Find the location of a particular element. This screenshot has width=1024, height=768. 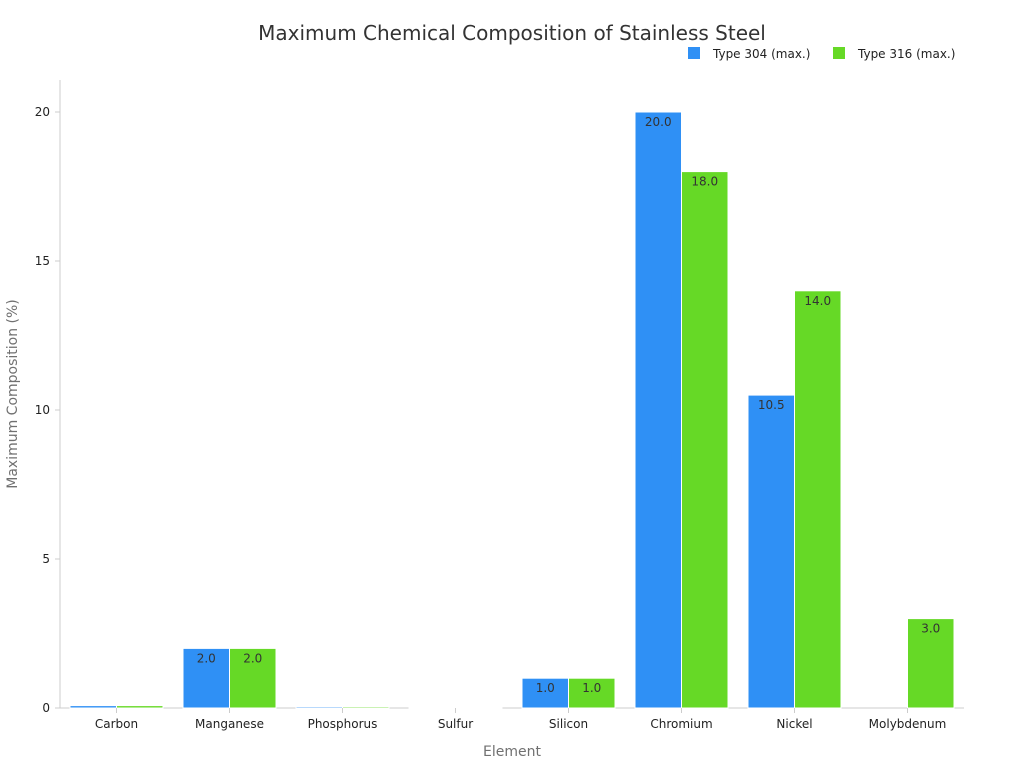

bar-value-label: 18.0 is located at coordinates (704, 182).